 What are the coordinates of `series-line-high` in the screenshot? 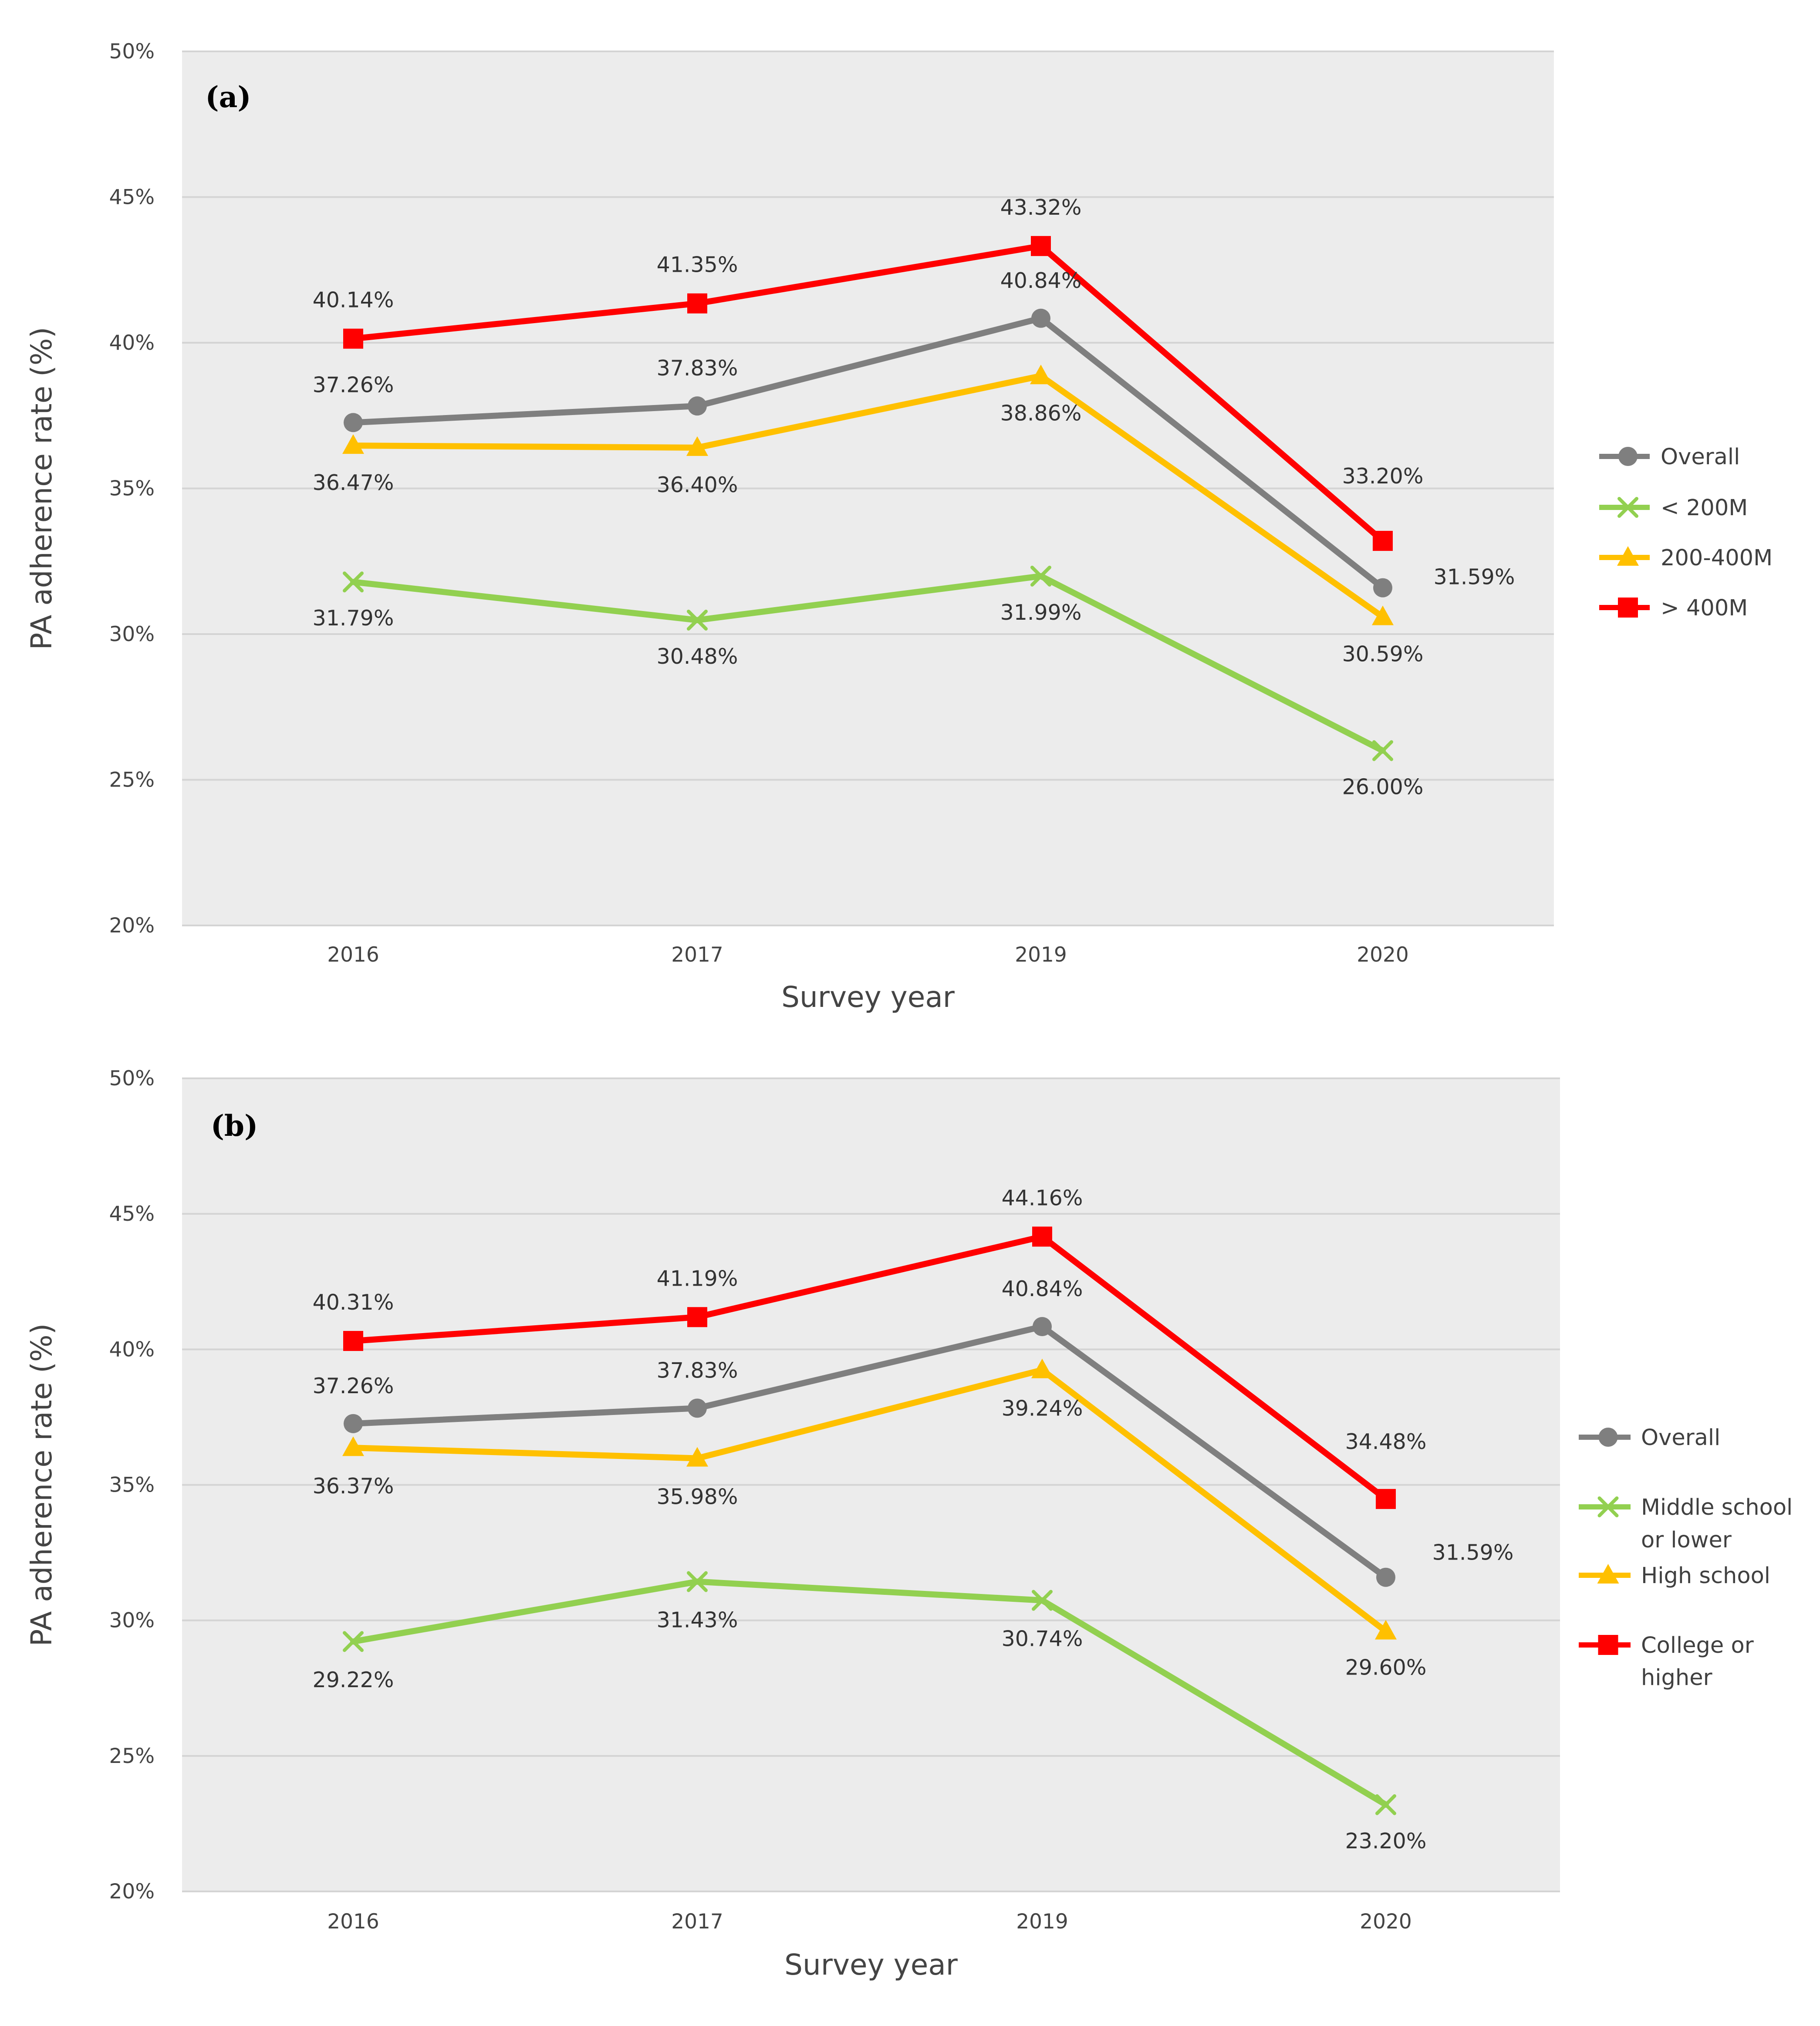 It's located at (868, 393).